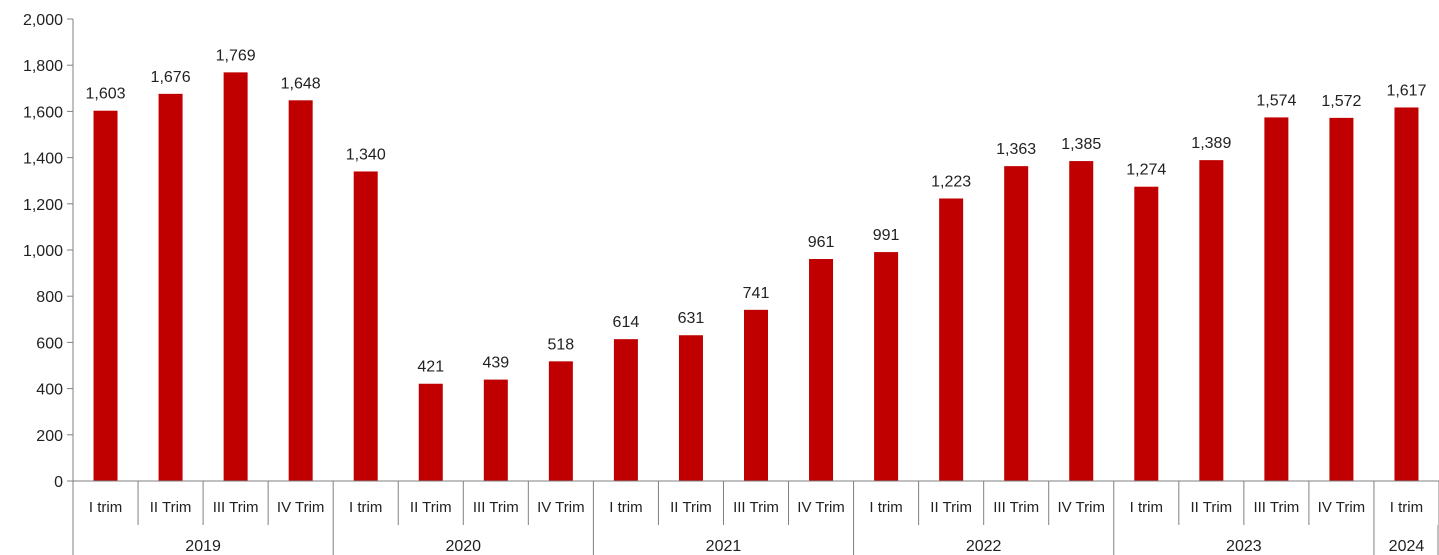 The width and height of the screenshot is (1439, 555). I want to click on bar-value-label: 614, so click(626, 322).